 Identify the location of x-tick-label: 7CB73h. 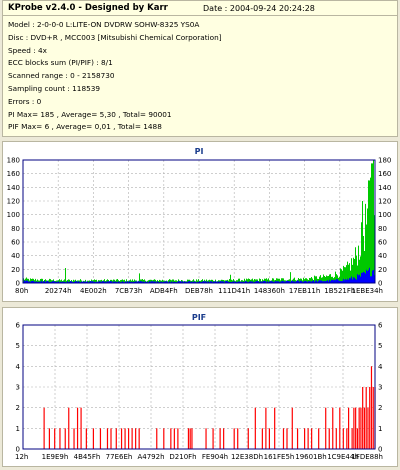
(129, 291).